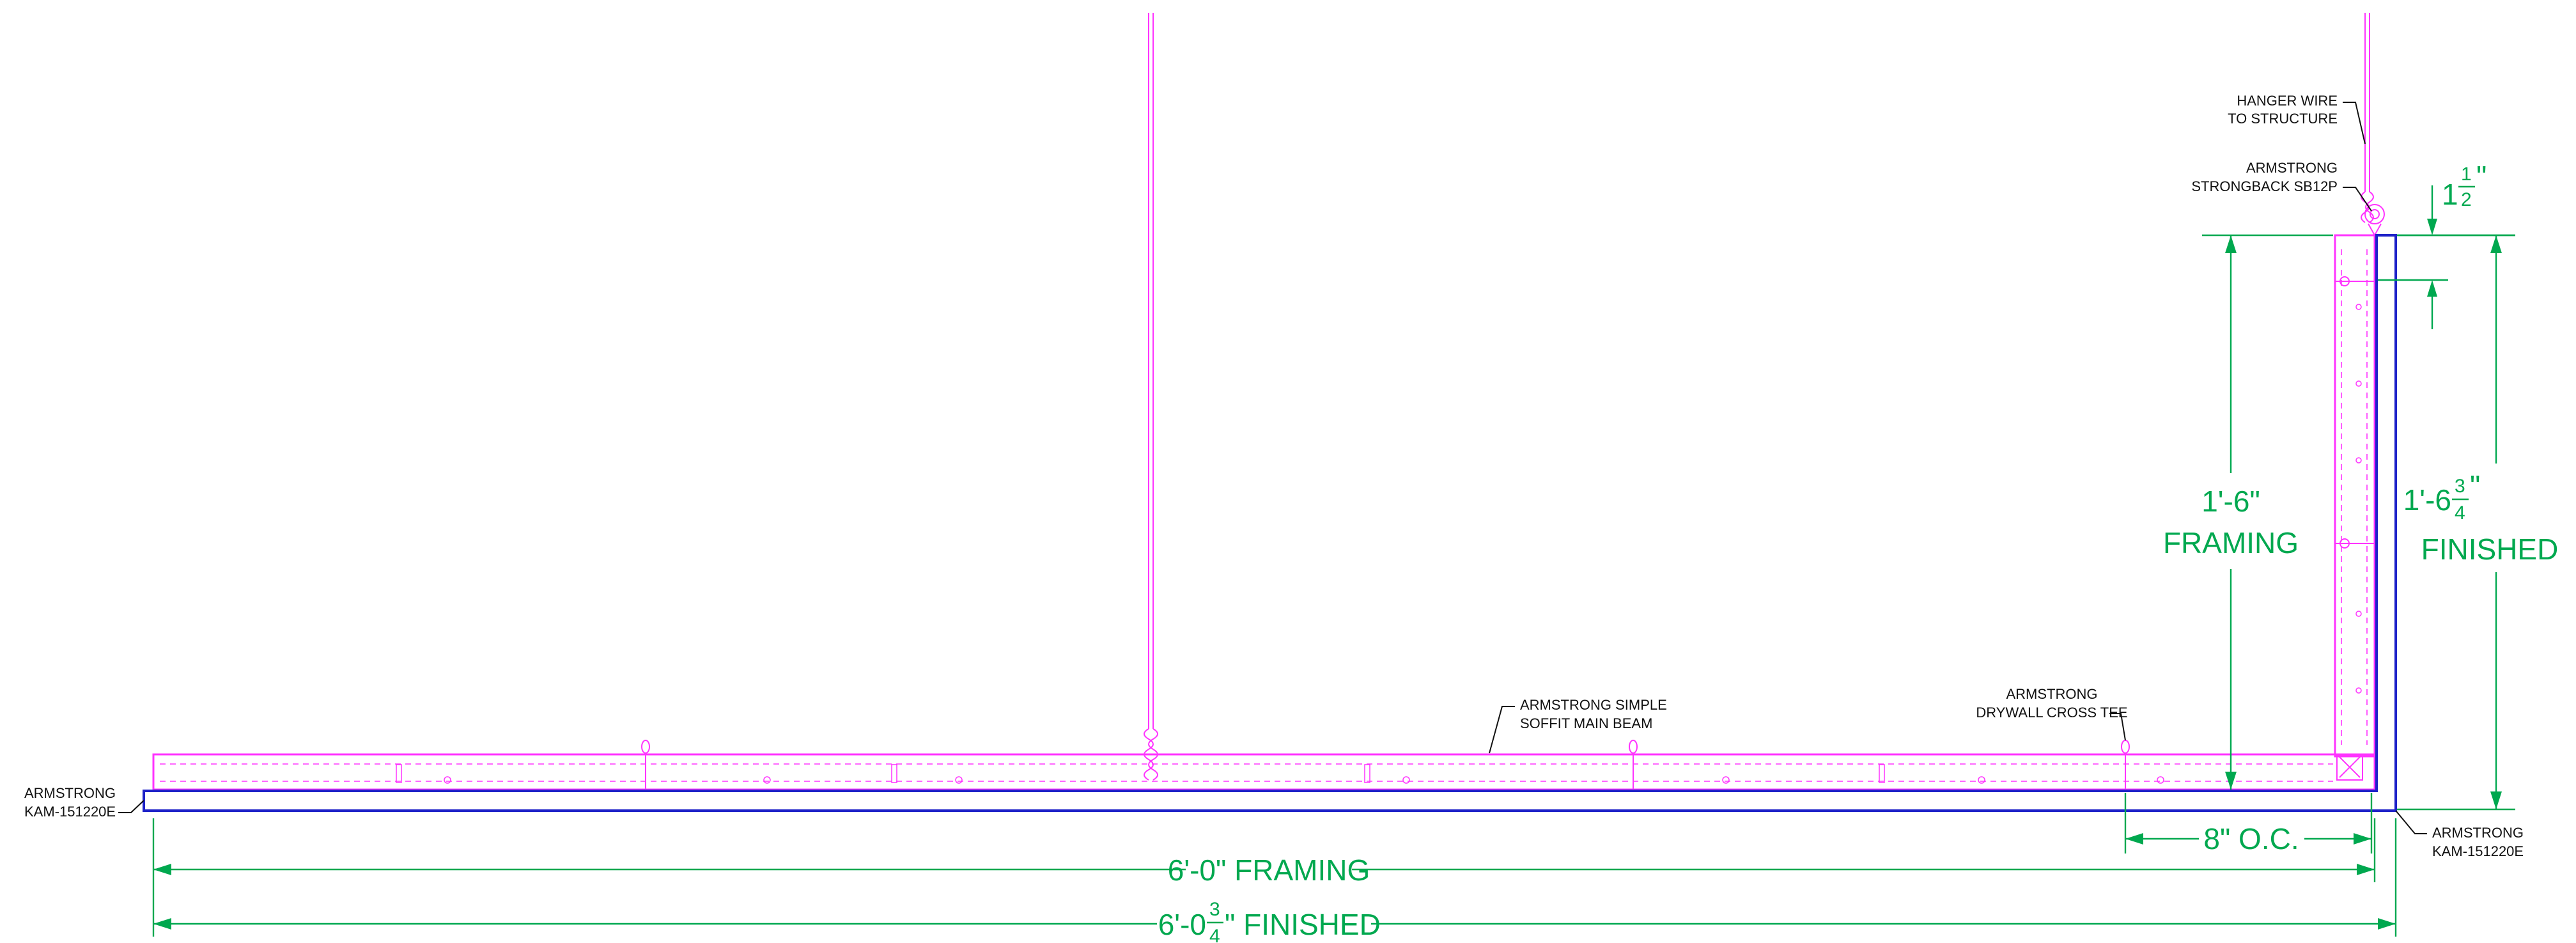 The height and width of the screenshot is (943, 2576). I want to click on strongback-sb12p, so click(2374, 220).